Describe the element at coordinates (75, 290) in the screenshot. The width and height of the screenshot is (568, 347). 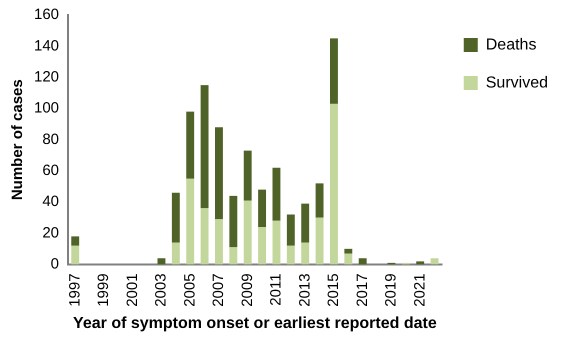
I see `x-tick-label: 1997` at that location.